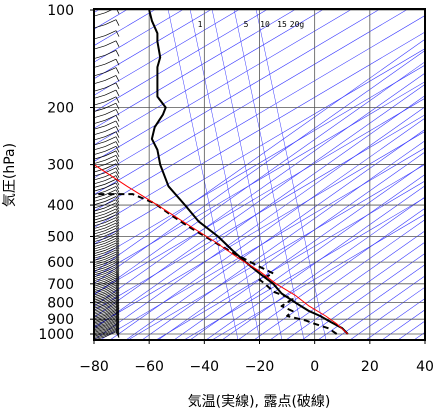 This screenshot has width=435, height=412. What do you see at coordinates (10, 175) in the screenshot?
I see `y-axis-title: 気圧(hPa)` at bounding box center [10, 175].